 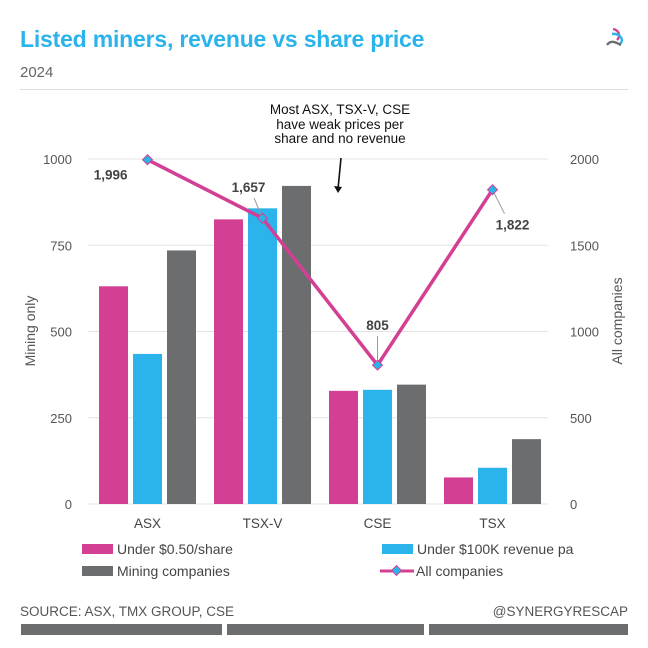 What do you see at coordinates (513, 225) in the screenshot?
I see `data-label: 1,822` at bounding box center [513, 225].